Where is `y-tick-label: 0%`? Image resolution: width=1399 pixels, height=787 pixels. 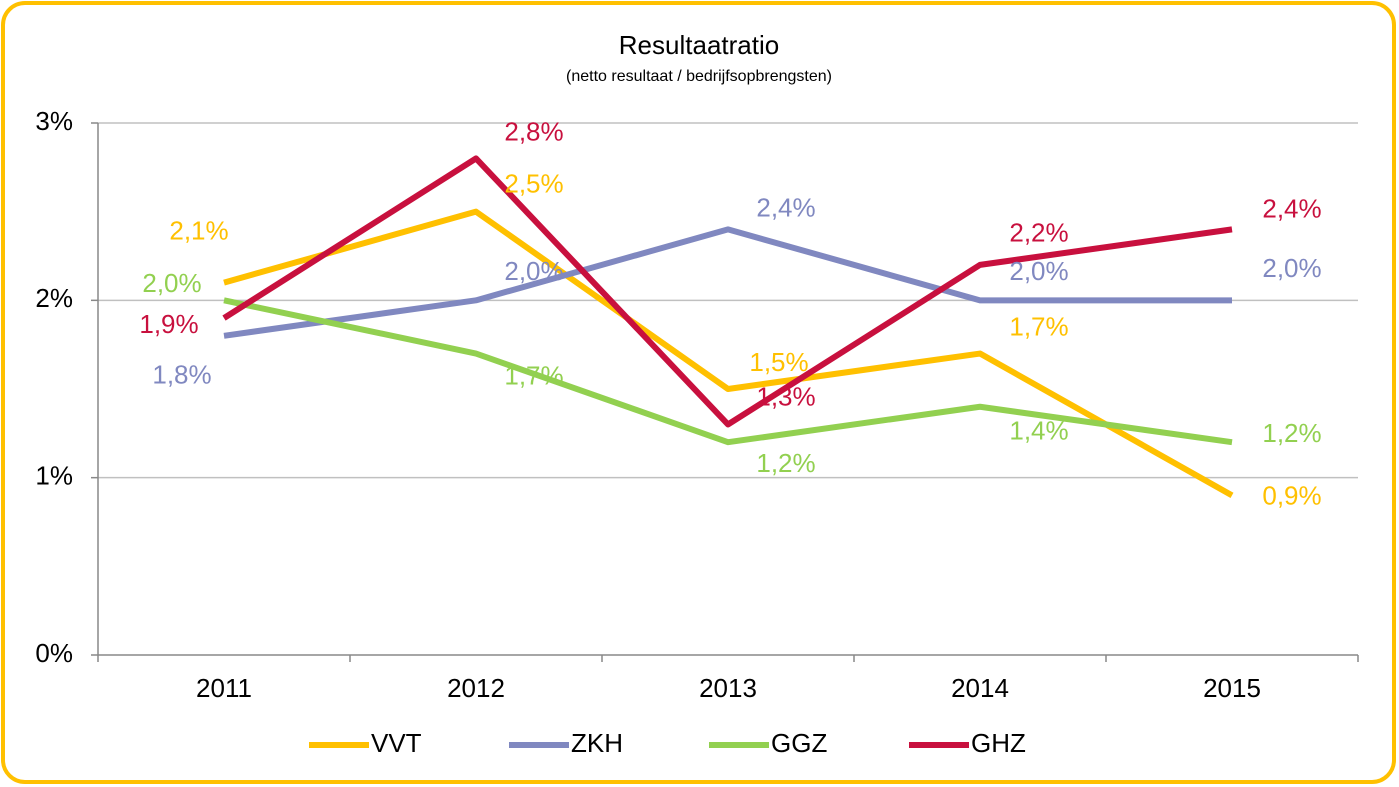 y-tick-label: 0% is located at coordinates (54, 653).